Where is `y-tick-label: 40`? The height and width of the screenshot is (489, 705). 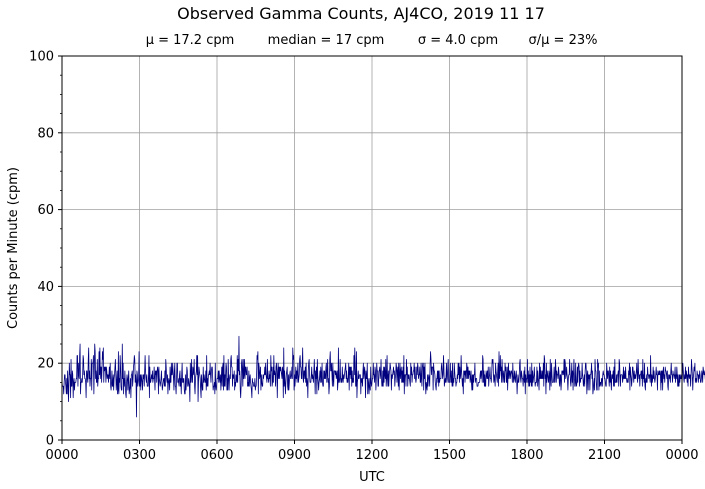
y-tick-label: 40 is located at coordinates (45, 287).